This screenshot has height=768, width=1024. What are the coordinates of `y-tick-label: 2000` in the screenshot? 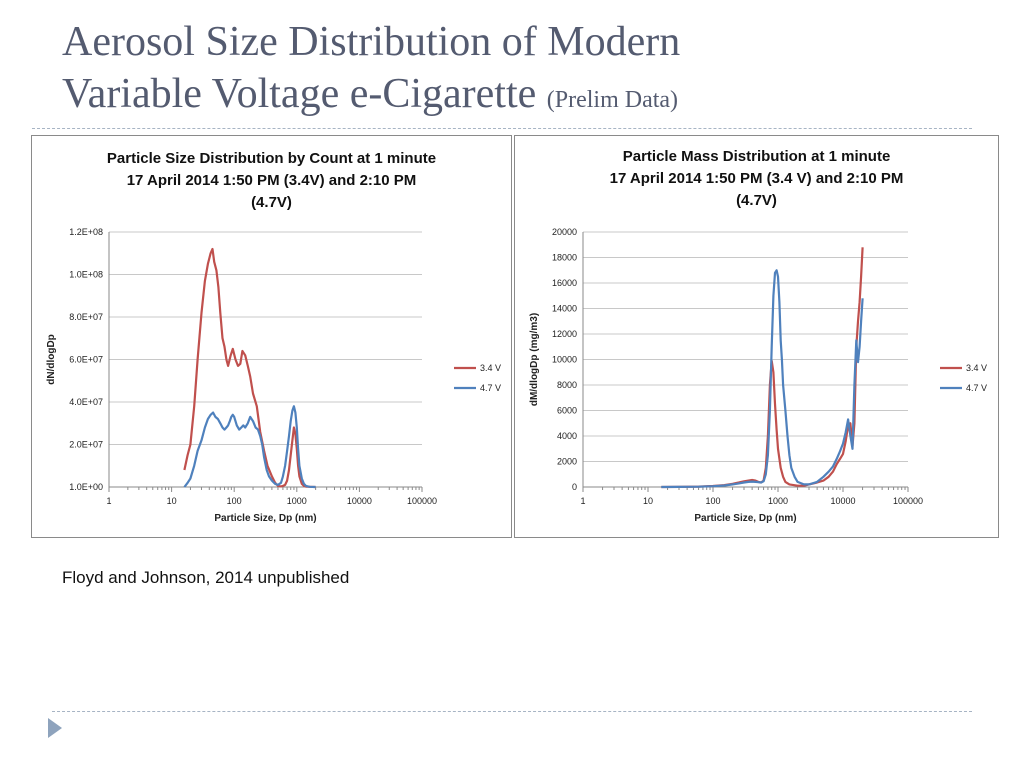 It's located at (567, 462).